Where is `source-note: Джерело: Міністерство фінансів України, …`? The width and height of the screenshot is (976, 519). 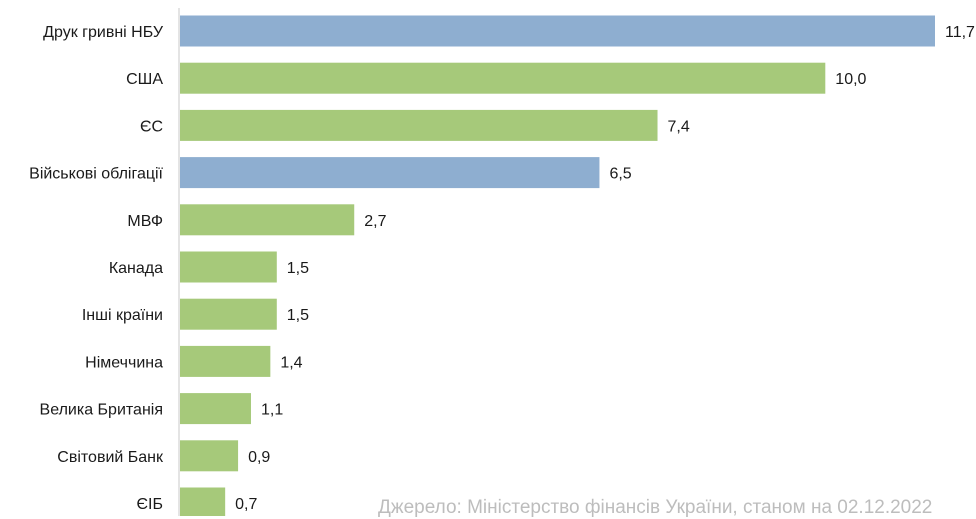
source-note: Джерело: Міністерство фінансів України, … is located at coordinates (655, 507).